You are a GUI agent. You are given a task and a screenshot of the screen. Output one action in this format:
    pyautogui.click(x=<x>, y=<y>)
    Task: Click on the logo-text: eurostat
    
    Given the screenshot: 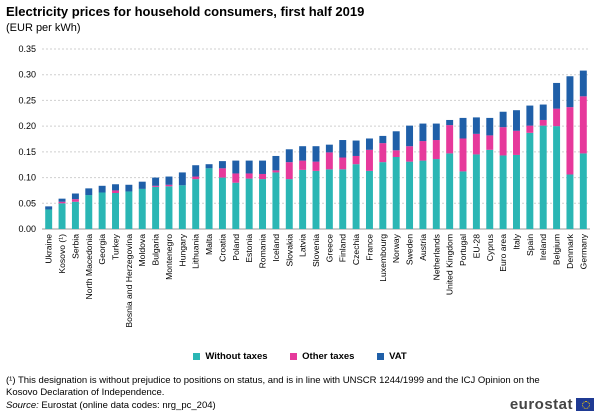 What is the action you would take?
    pyautogui.click(x=541, y=404)
    